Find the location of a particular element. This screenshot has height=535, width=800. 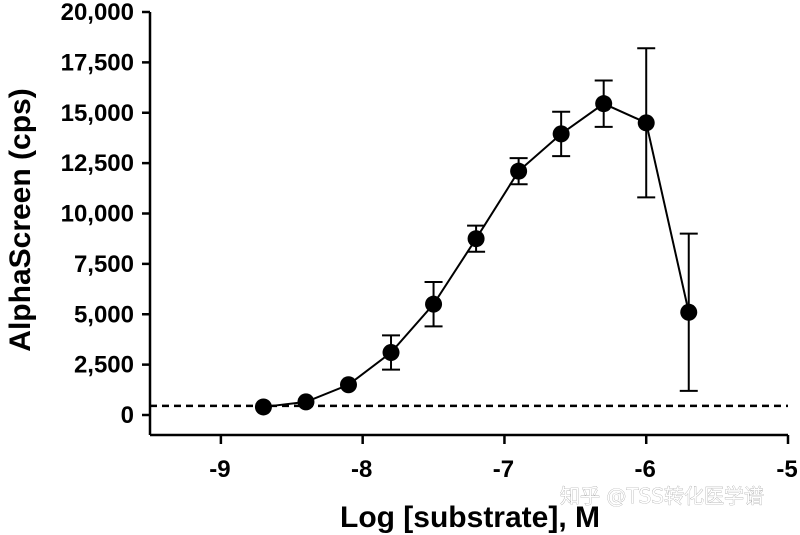

y-tick-label: 2,500 is located at coordinates (104, 365).